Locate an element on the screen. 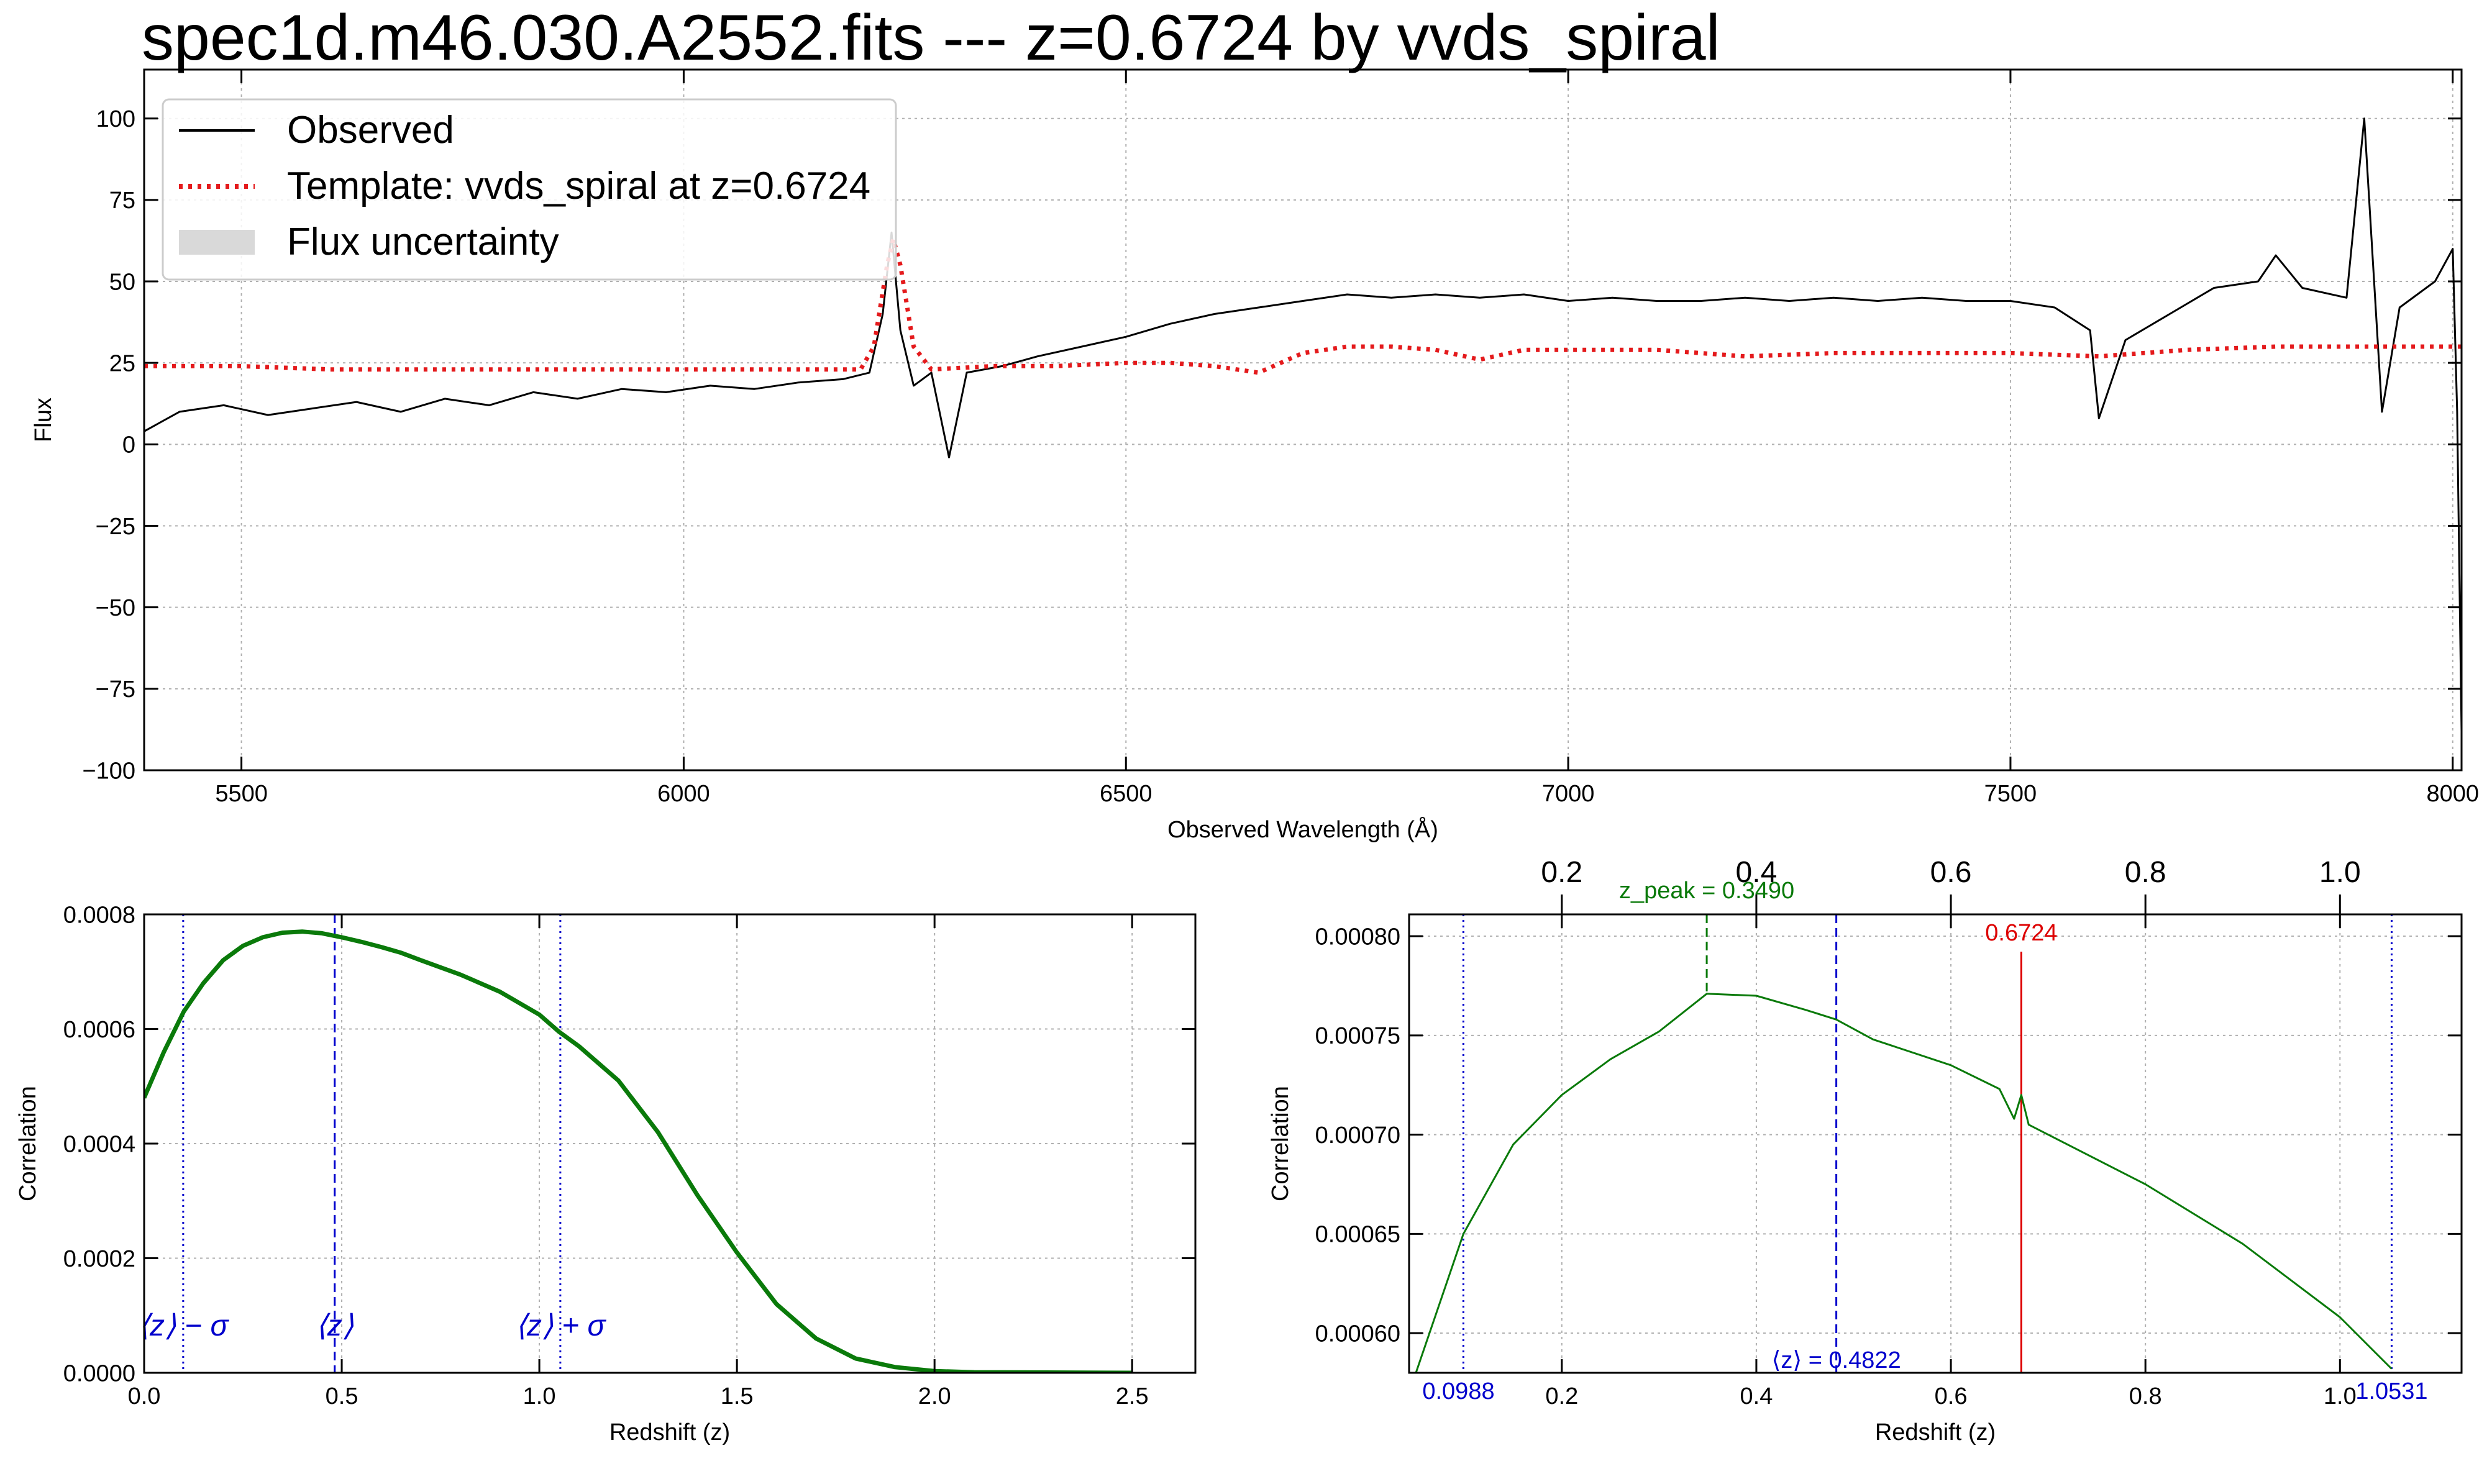  y-tick-label: 0.0006 is located at coordinates (99, 1030).